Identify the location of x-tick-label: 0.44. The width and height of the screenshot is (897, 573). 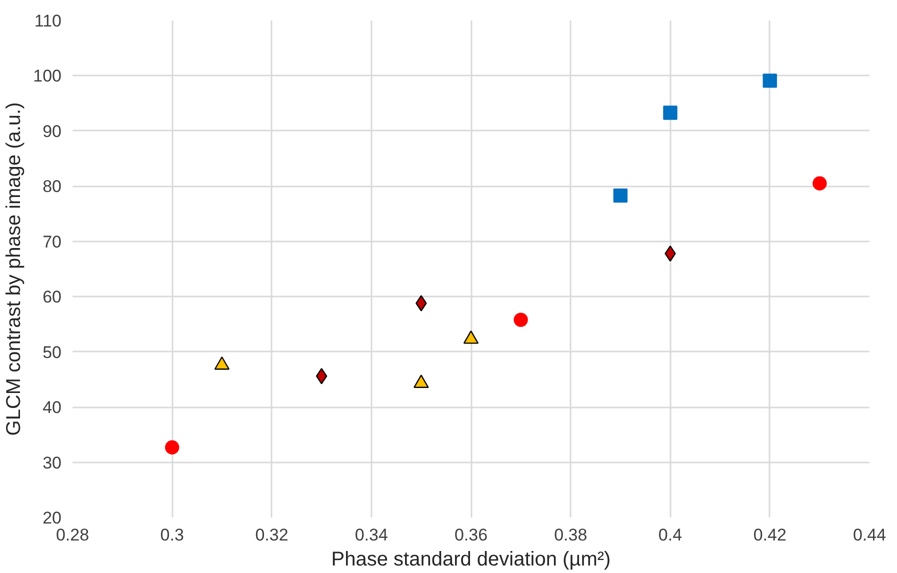
(869, 535).